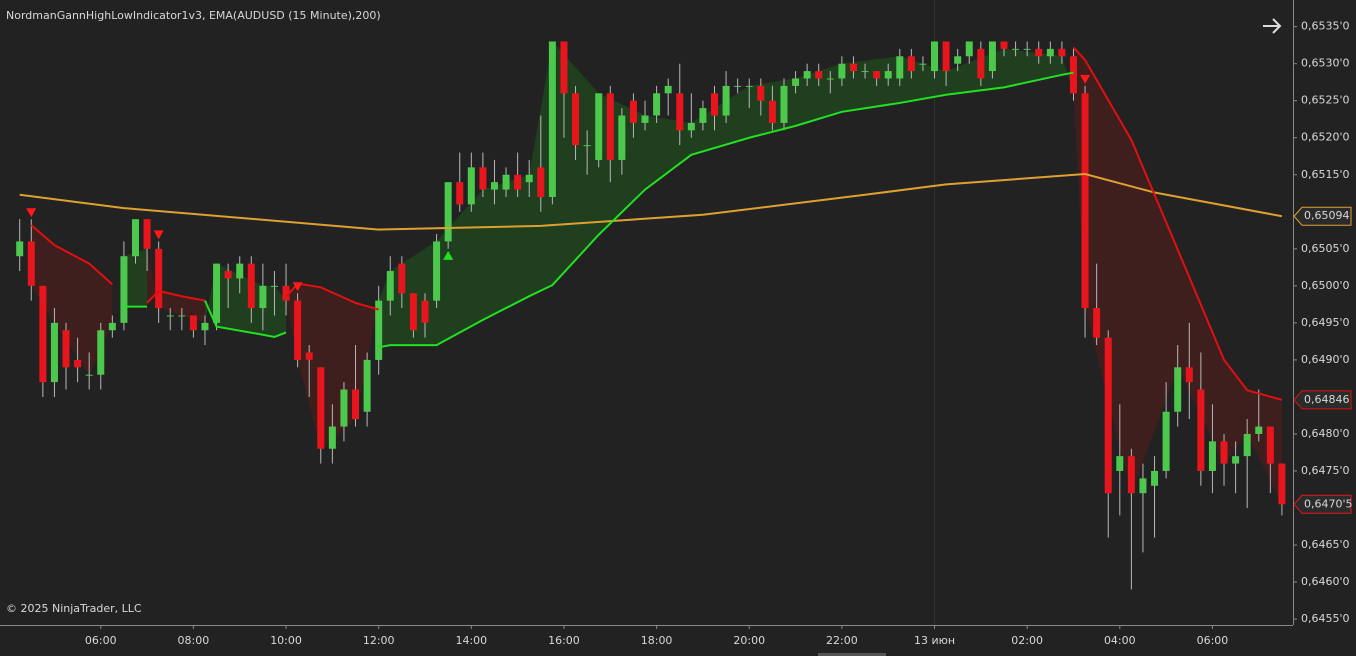 The height and width of the screenshot is (656, 1356). I want to click on navigate-icon, so click(1272, 26).